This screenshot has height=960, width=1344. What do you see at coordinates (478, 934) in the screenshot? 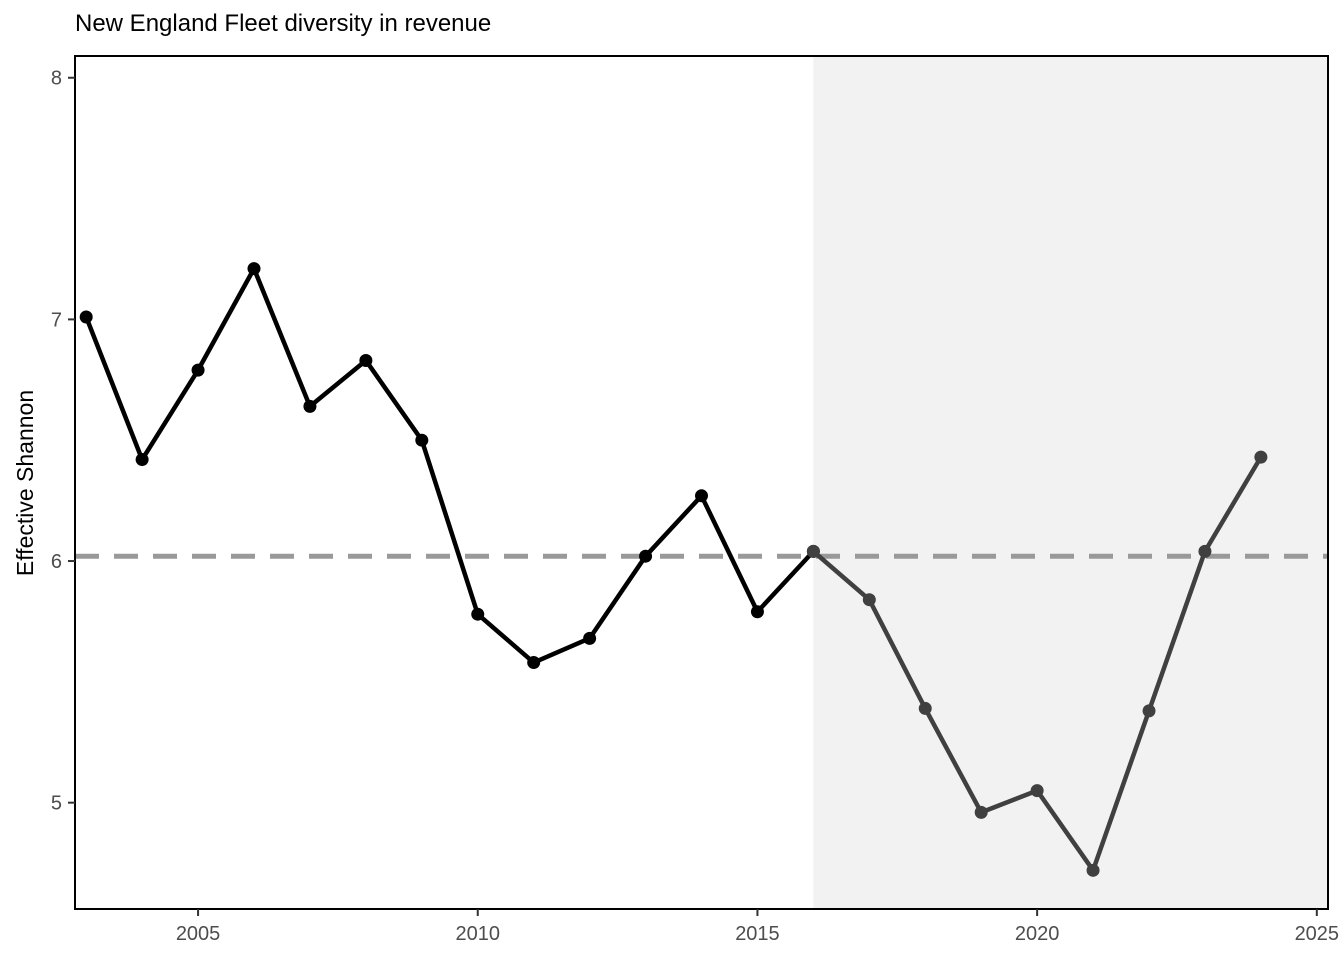
I see `x-tick-label: 2010` at bounding box center [478, 934].